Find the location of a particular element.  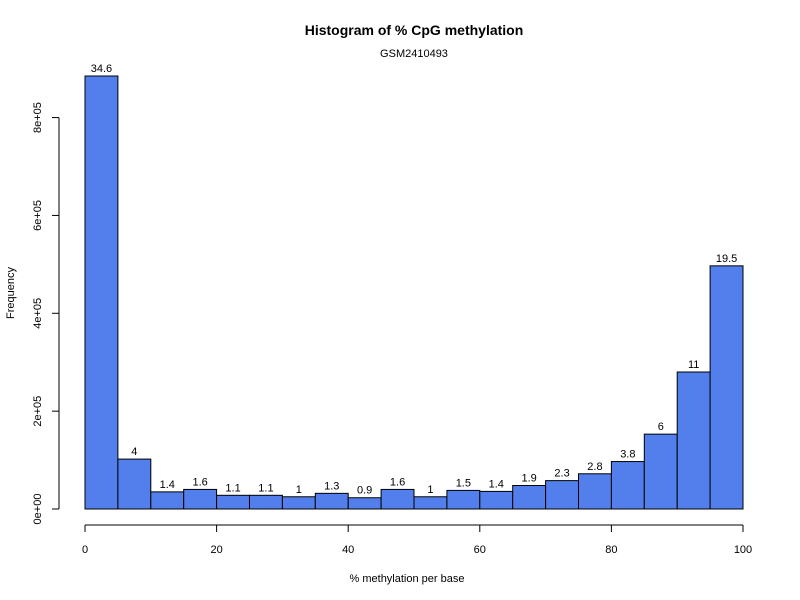

y-tick-label: 4e+05 is located at coordinates (38, 313).